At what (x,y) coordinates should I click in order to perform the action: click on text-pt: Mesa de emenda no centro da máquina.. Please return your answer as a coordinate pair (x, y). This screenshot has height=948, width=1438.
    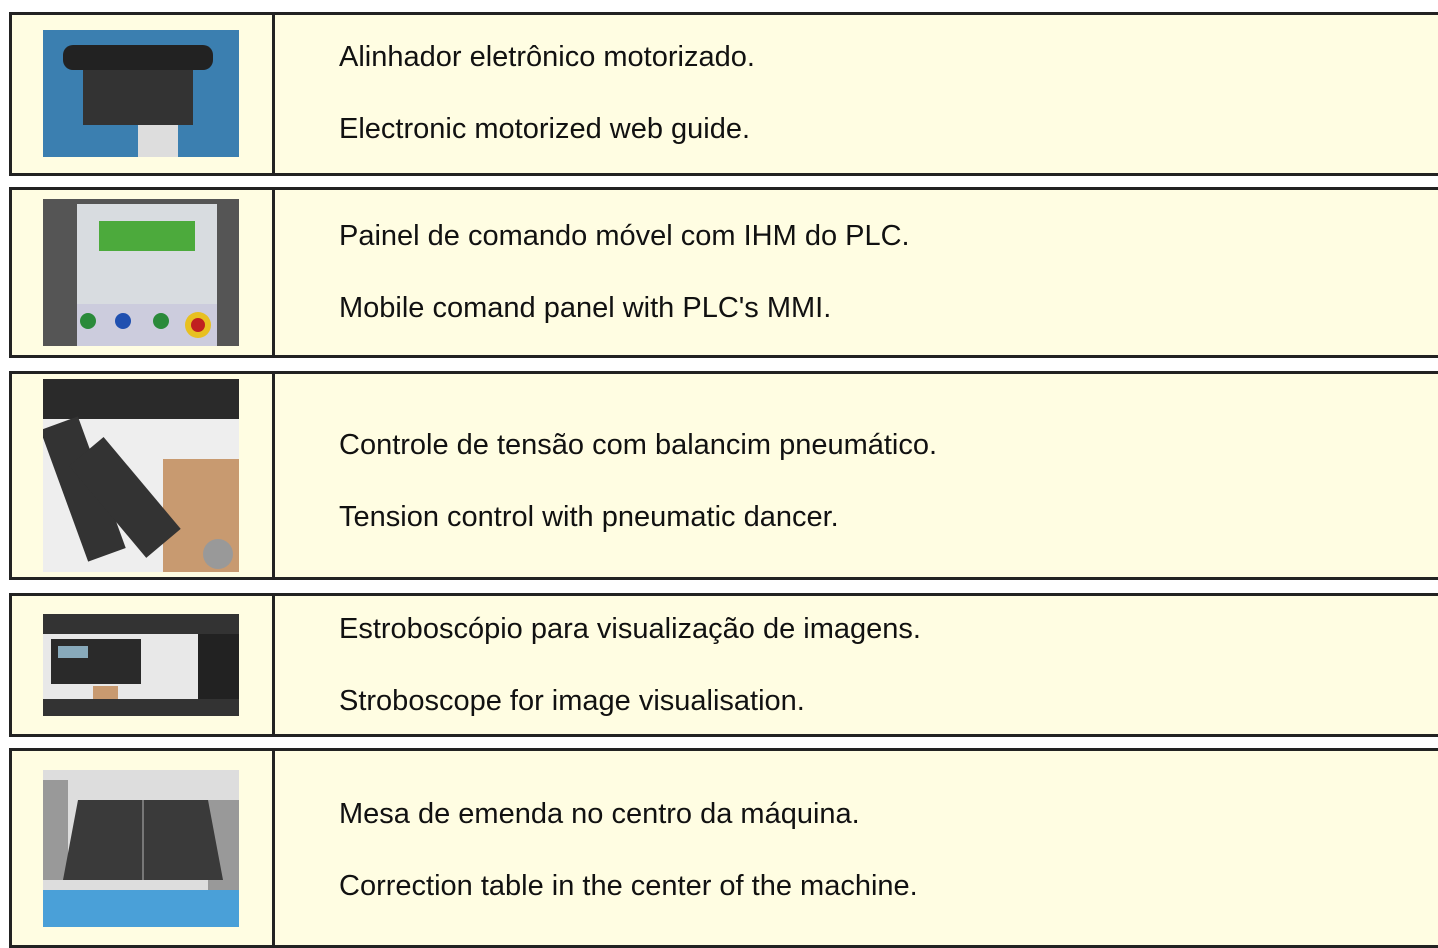
    Looking at the image, I should click on (599, 814).